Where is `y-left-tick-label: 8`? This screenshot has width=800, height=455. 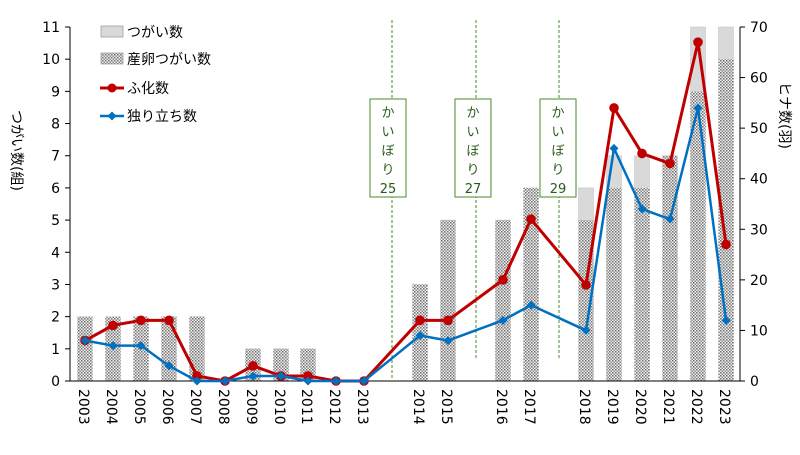 y-left-tick-label: 8 is located at coordinates (55, 125).